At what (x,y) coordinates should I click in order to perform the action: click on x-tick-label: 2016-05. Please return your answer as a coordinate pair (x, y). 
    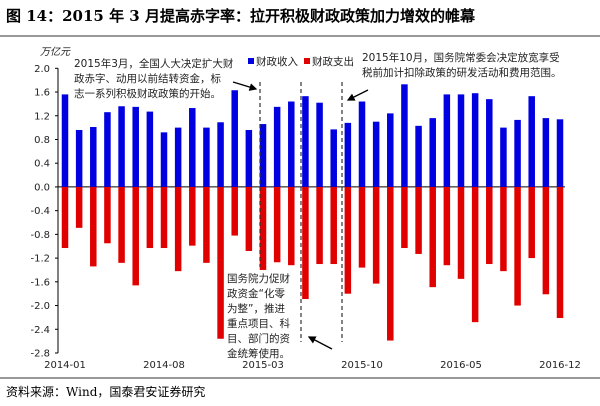
    Looking at the image, I should click on (461, 365).